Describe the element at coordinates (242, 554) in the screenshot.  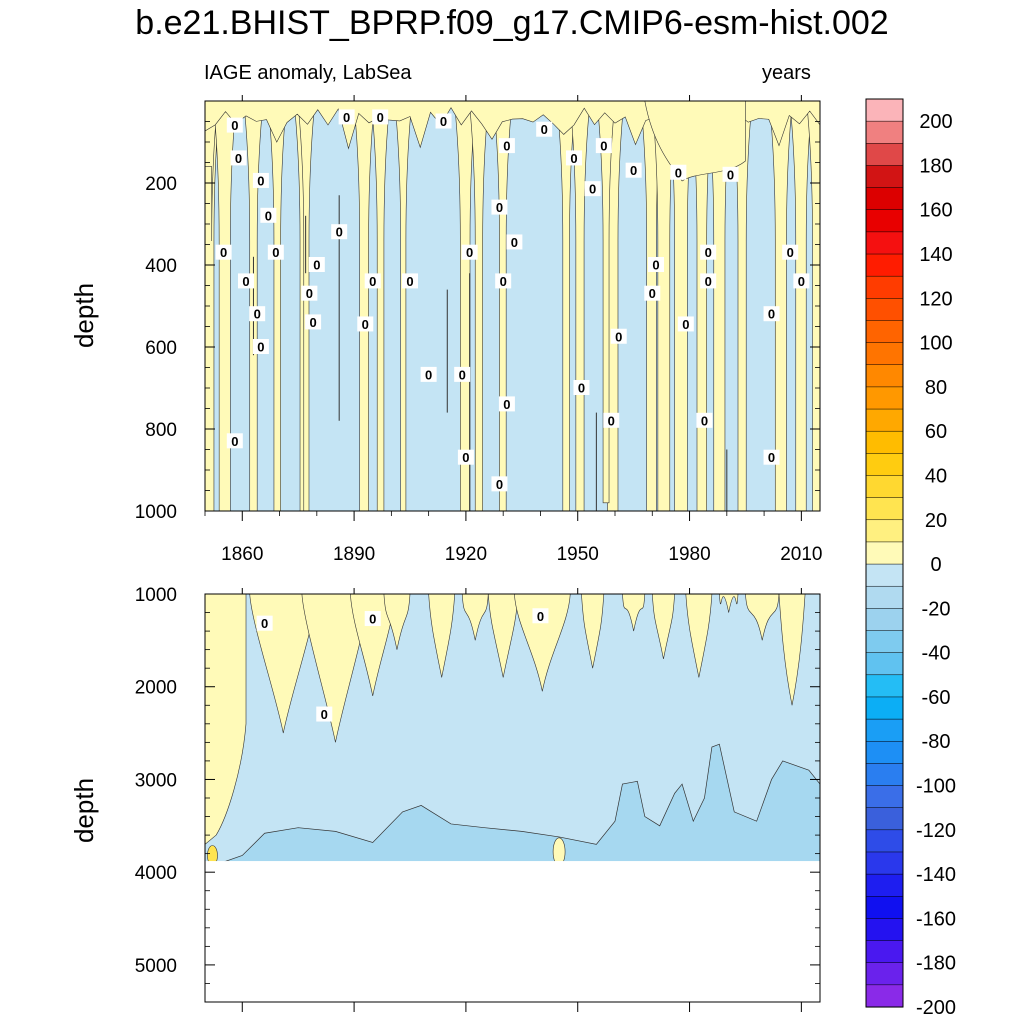
I see `x-tick-label: 1860` at that location.